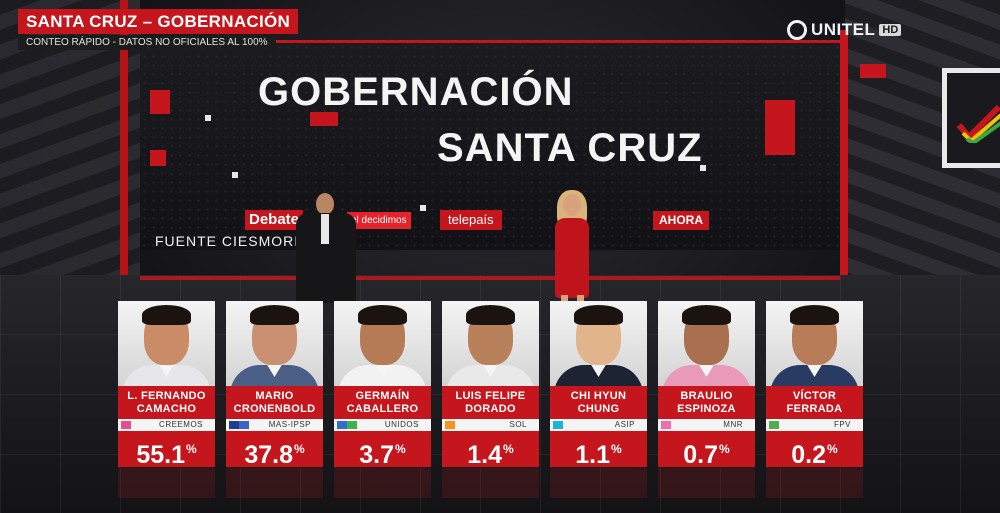 The image size is (1000, 513). I want to click on presenter-male, so click(326, 248).